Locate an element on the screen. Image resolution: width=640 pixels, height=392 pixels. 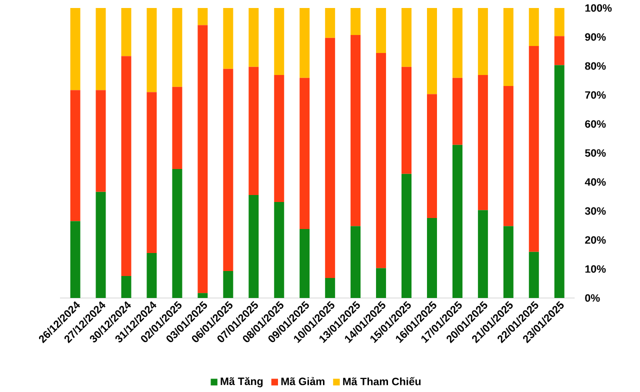
y-tick-label: 40% is located at coordinates (595, 182).